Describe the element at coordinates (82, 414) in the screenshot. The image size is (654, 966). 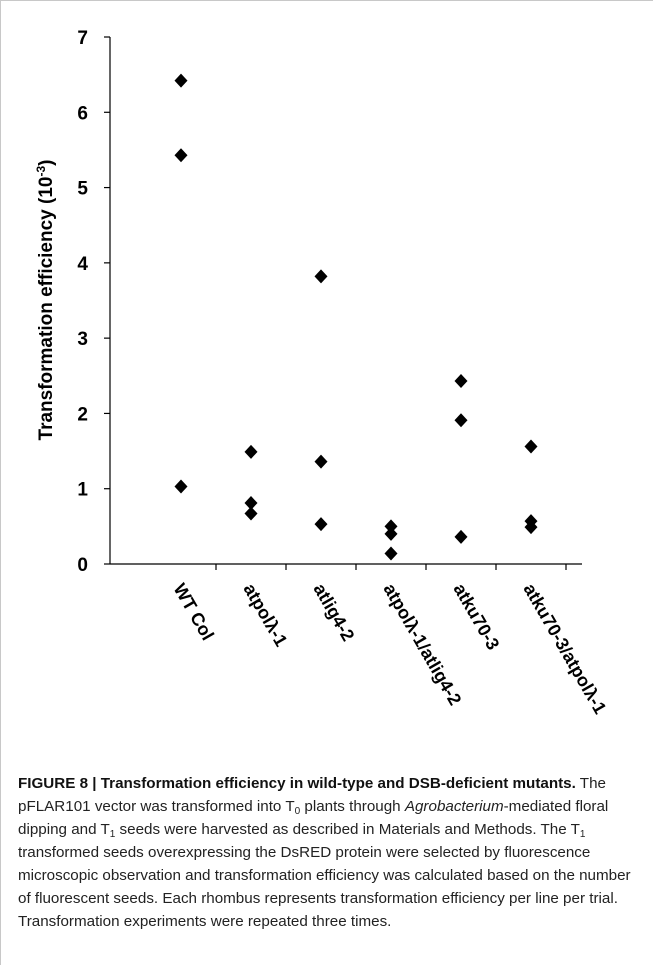
I see `y-tick-label: 2` at that location.